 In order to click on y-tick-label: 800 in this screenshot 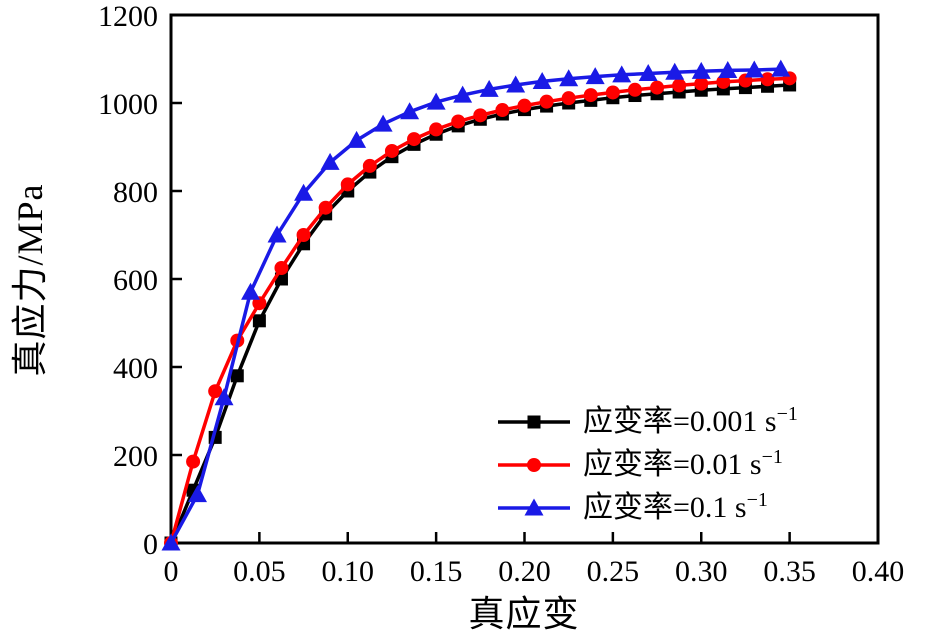, I will do `click(135, 192)`.